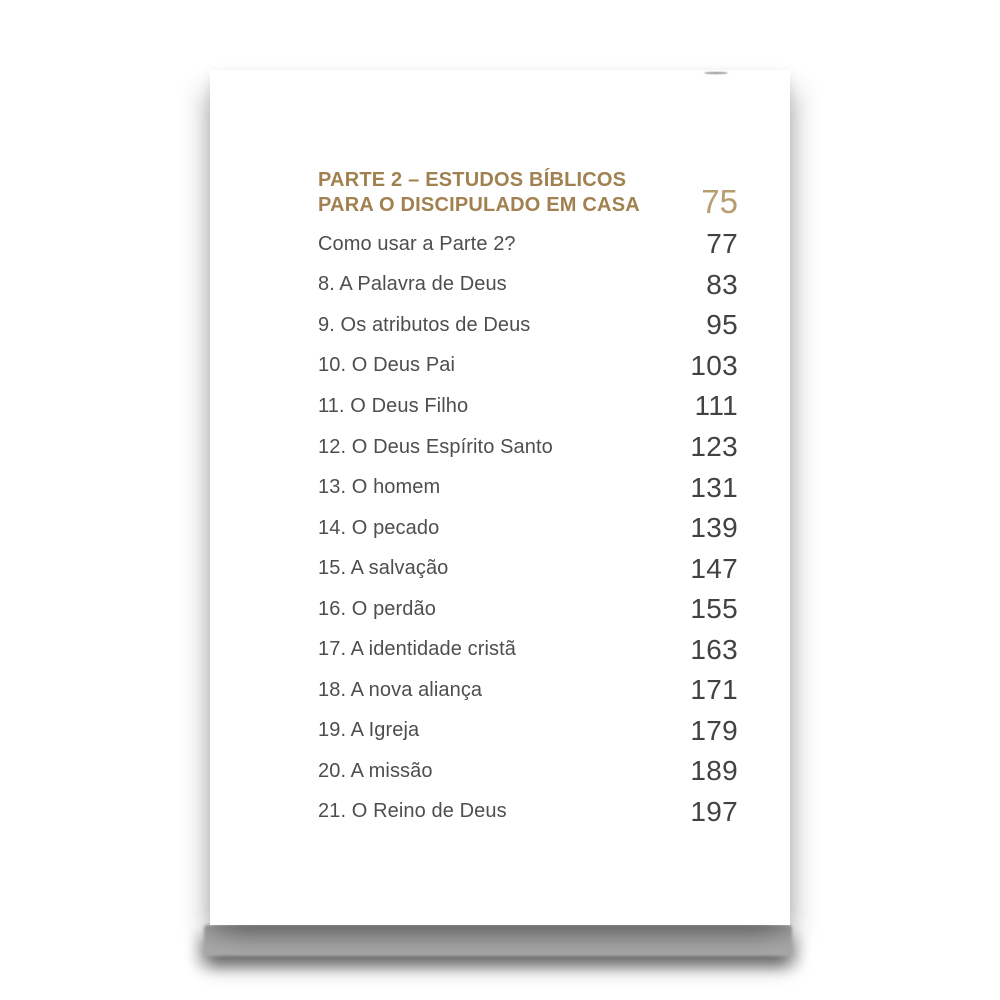  Describe the element at coordinates (528, 568) in the screenshot. I see `toc-row: 15. A salvação 147` at that location.